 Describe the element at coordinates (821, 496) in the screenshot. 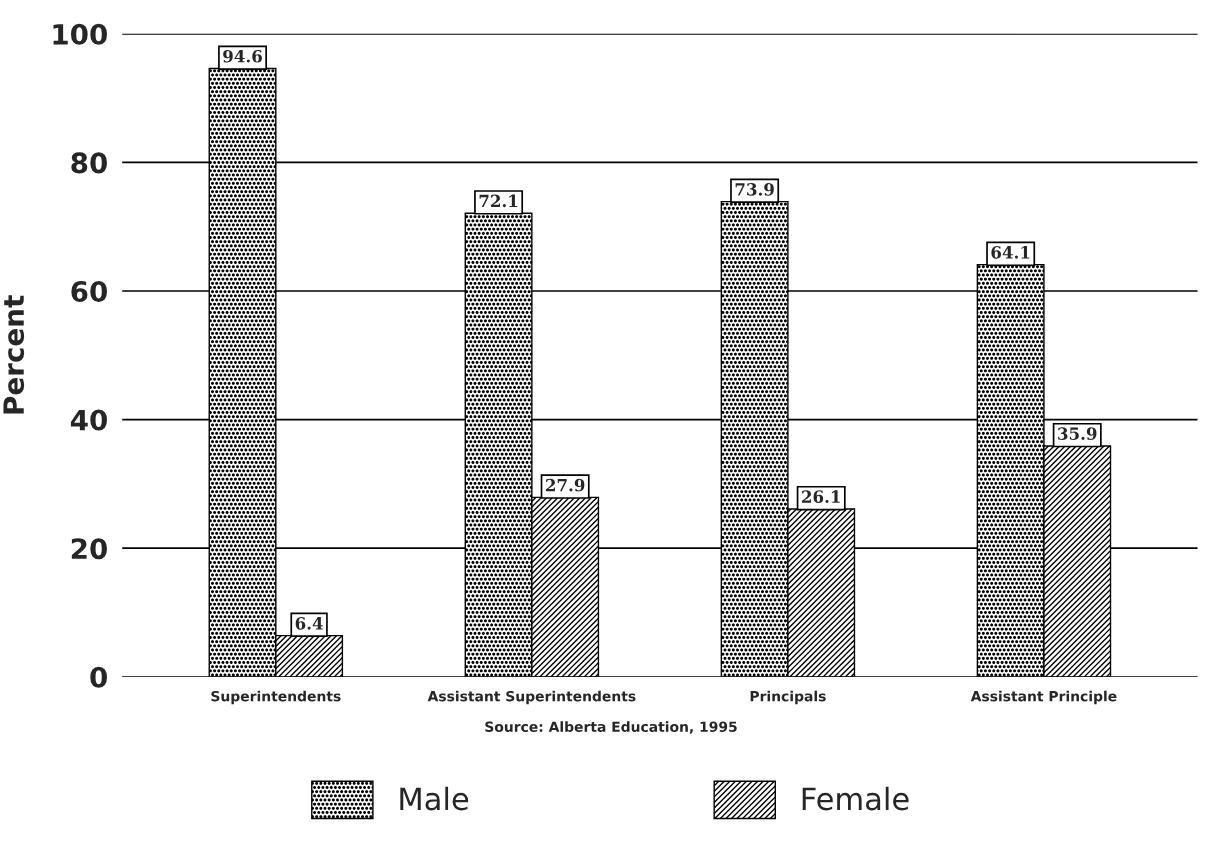

I see `data-label: 26.1` at that location.